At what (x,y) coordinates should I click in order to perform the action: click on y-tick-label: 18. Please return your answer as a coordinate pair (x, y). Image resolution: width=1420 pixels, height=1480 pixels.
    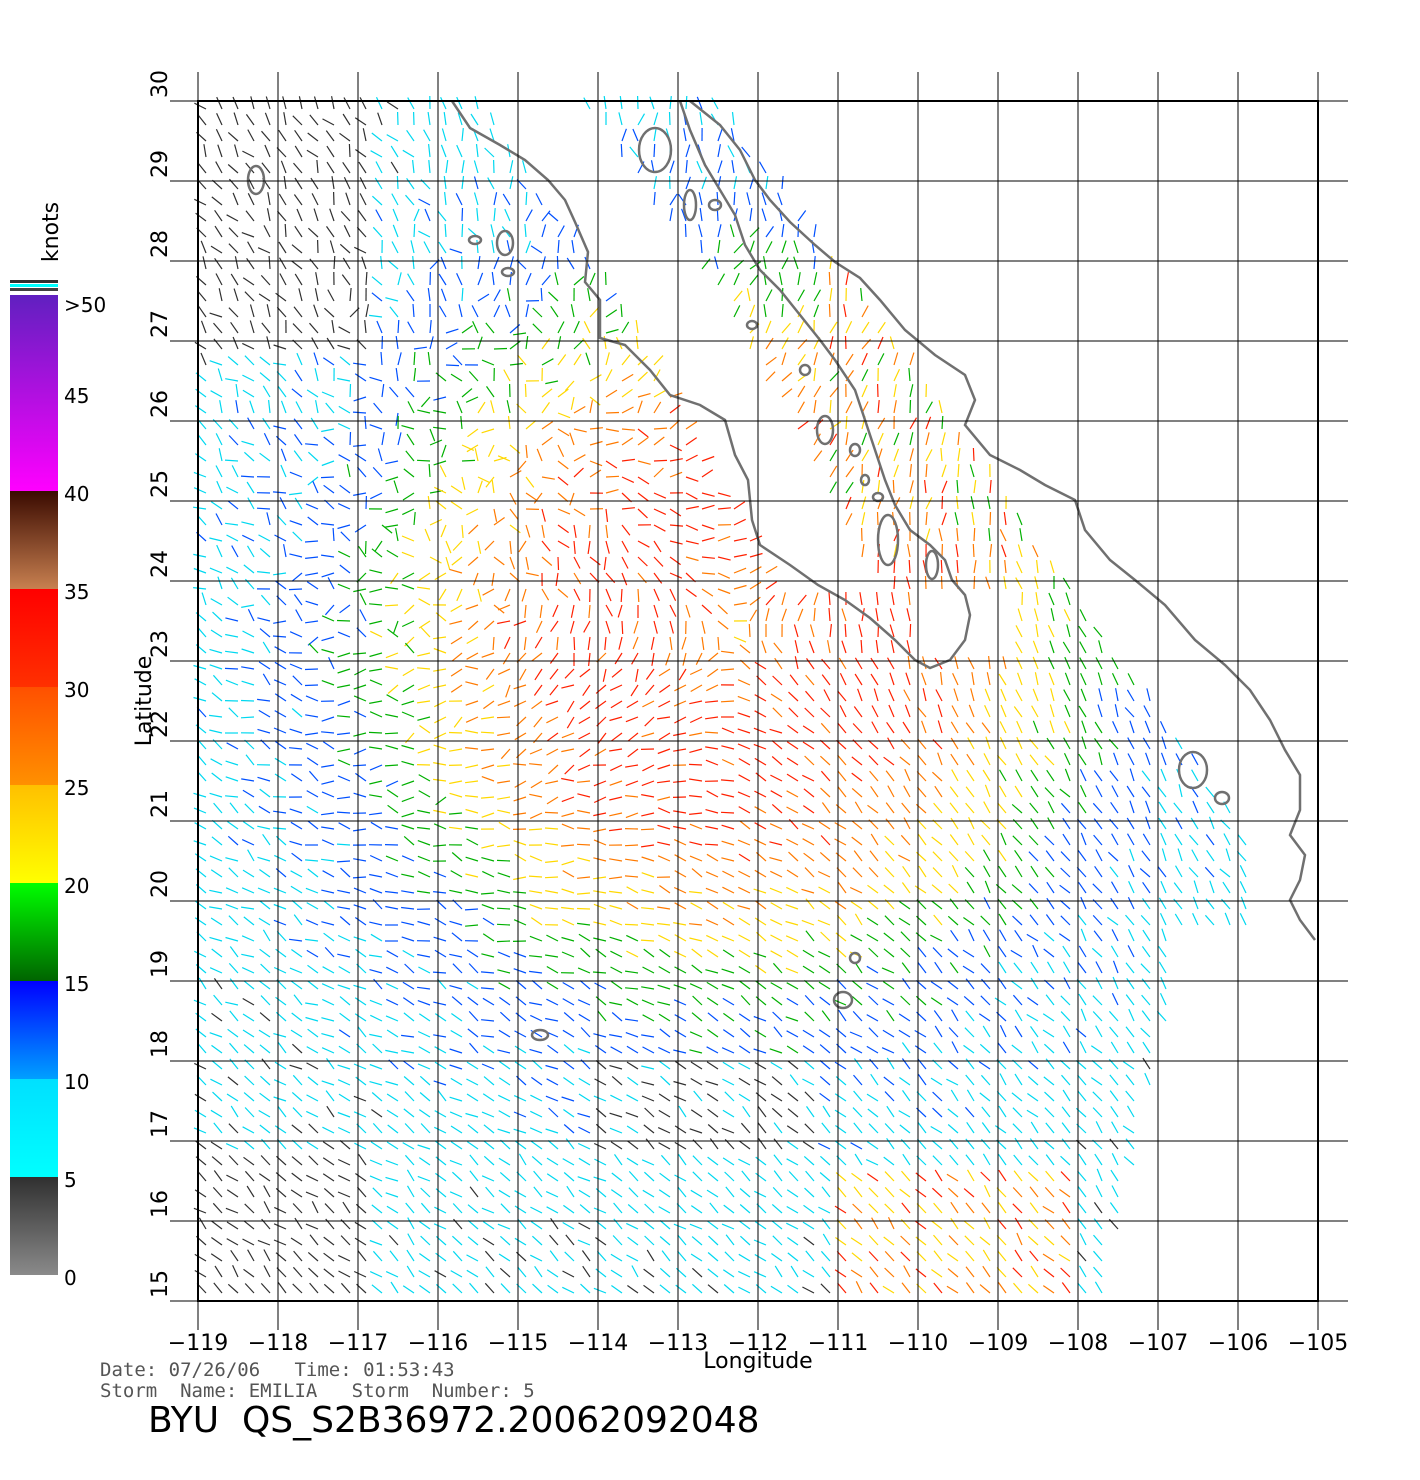
    Looking at the image, I should click on (160, 1044).